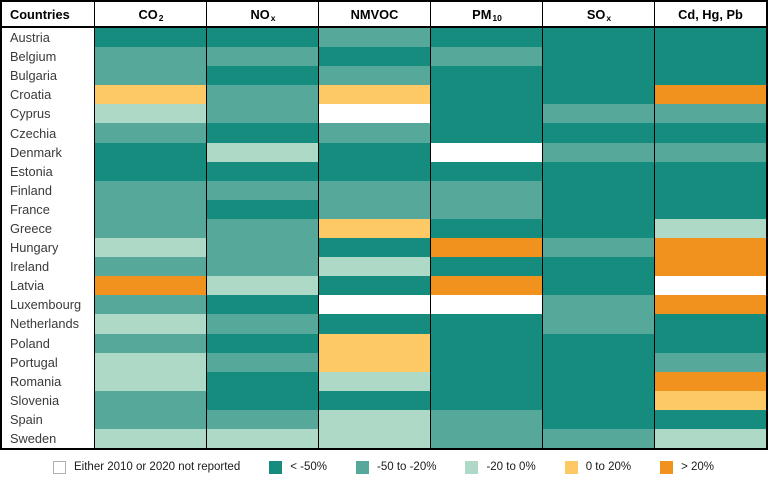 The image size is (768, 478). What do you see at coordinates (48, 38) in the screenshot?
I see `country-label: Austria` at bounding box center [48, 38].